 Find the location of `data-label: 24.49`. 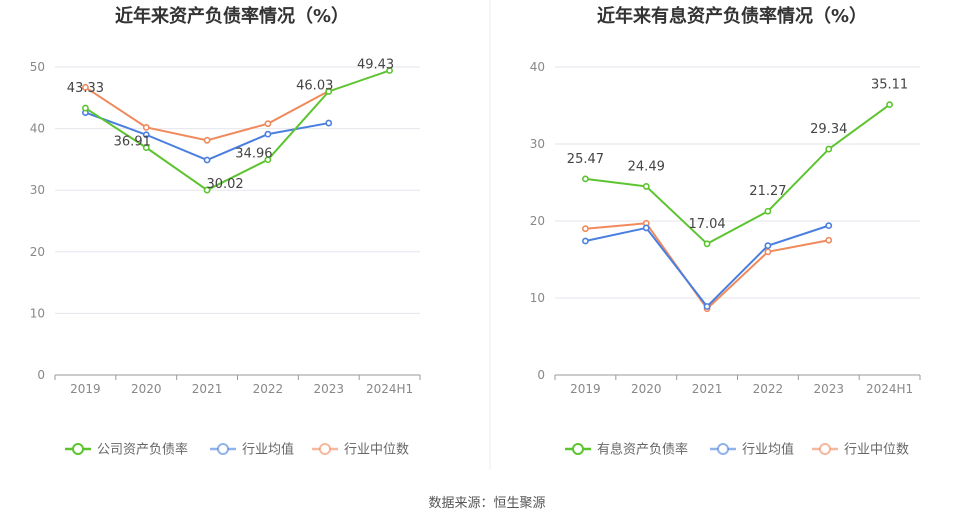

data-label: 24.49 is located at coordinates (646, 166).